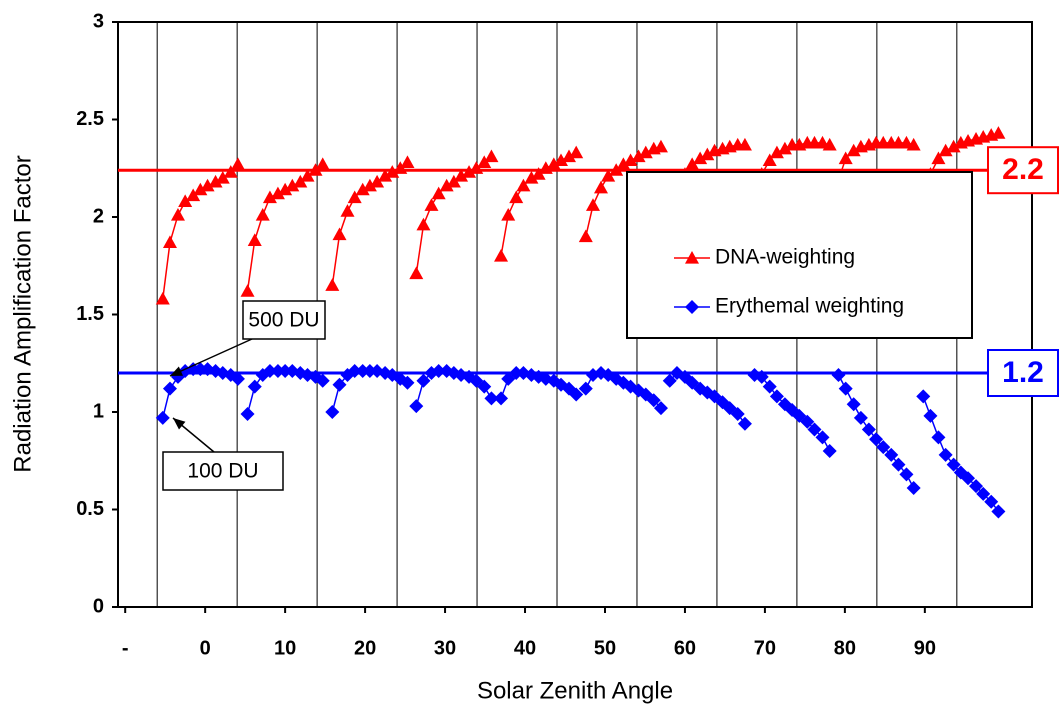  Describe the element at coordinates (765, 648) in the screenshot. I see `x-tick-label: 70` at that location.